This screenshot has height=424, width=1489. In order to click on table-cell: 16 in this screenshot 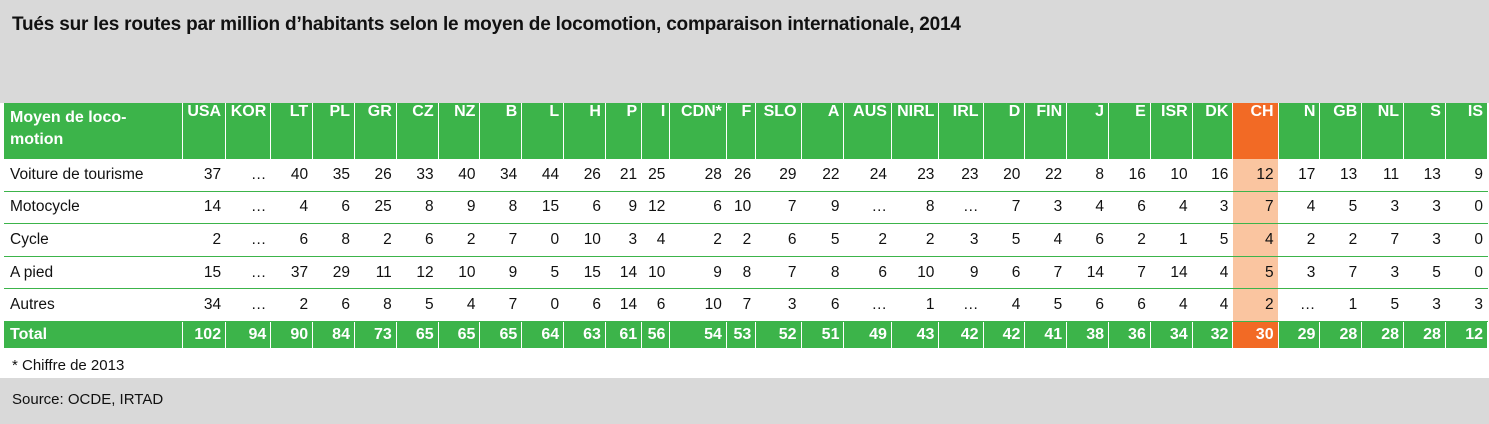, I will do `click(1213, 175)`.